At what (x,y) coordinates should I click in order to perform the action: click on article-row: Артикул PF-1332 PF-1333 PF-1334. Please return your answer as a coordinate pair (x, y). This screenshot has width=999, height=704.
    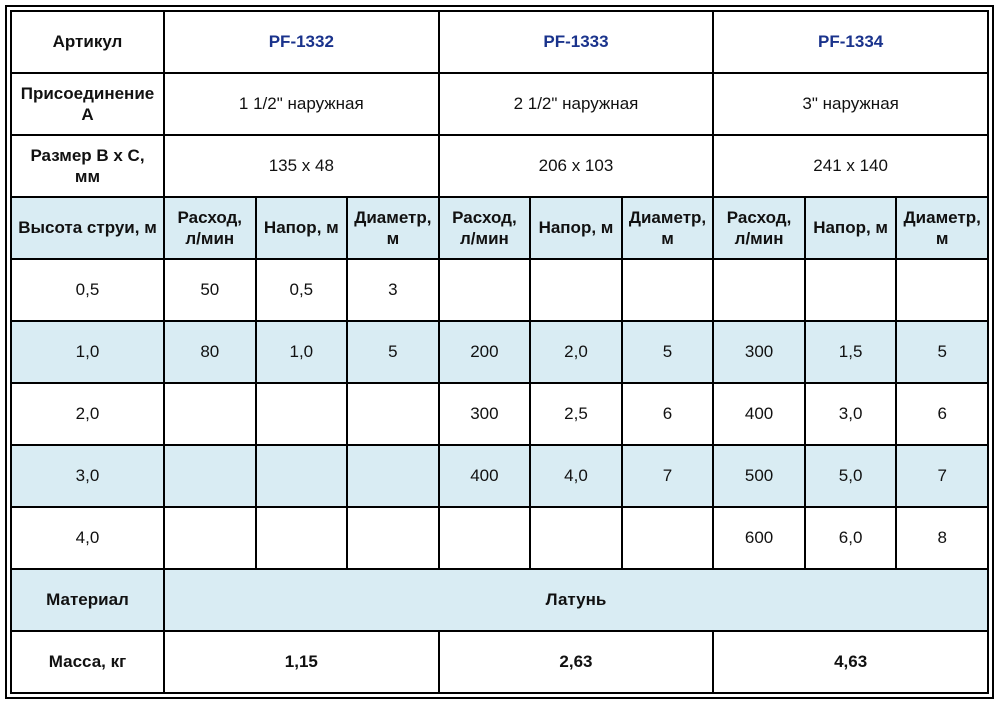
    Looking at the image, I should click on (499, 42).